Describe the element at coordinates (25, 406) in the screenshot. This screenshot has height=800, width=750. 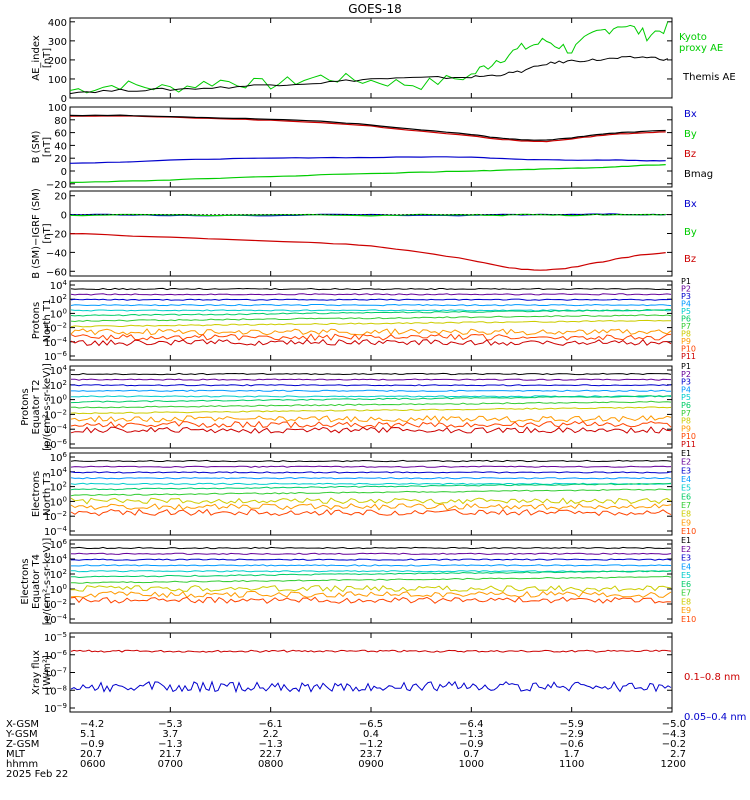
I see `y-axis-label: Protons` at that location.